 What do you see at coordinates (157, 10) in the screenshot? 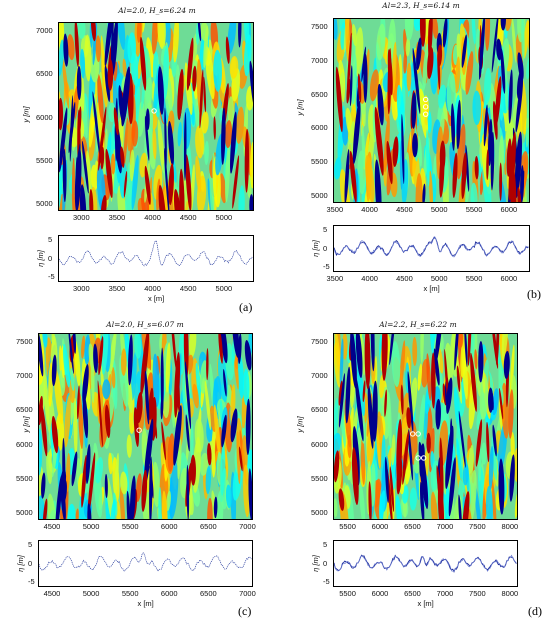
I see `panel-title: Al=2.0, H_s=6.24 m` at bounding box center [157, 10].